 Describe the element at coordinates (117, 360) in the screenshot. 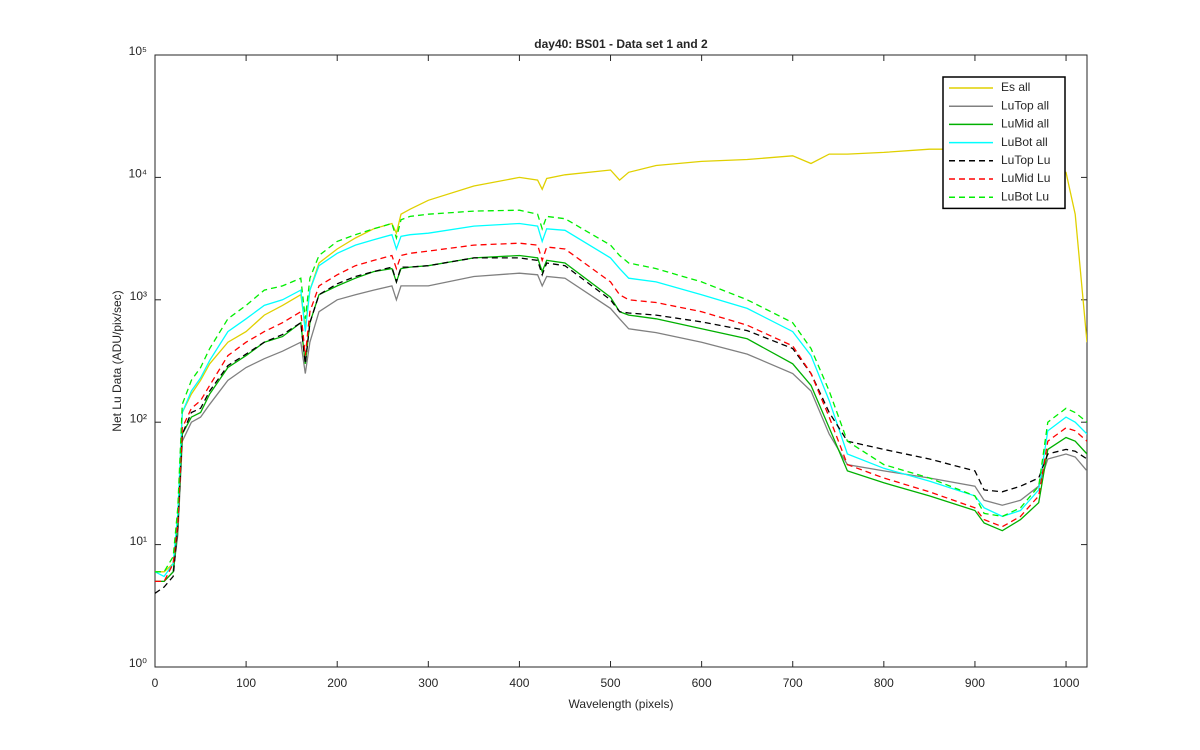

I see `y-axis-label: Net Lu Data (ADU/pix/sec)` at that location.